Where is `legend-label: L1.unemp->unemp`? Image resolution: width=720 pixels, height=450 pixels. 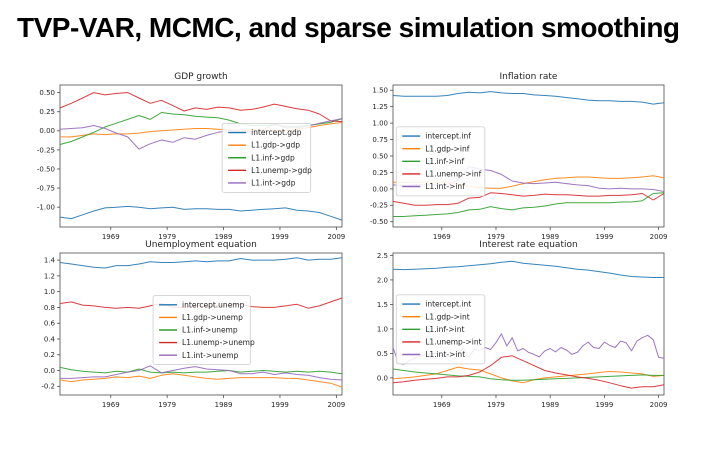
legend-label: L1.unemp->unemp is located at coordinates (218, 342).